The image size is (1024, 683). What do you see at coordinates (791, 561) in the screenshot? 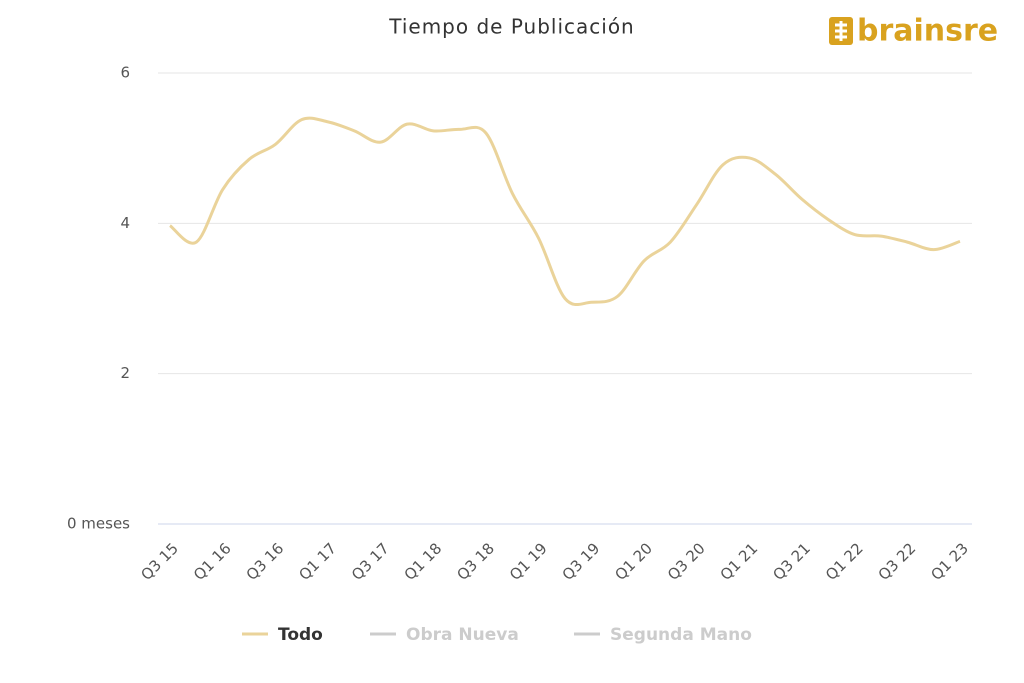
I see `x-tick-label: Q3 21` at bounding box center [791, 561].